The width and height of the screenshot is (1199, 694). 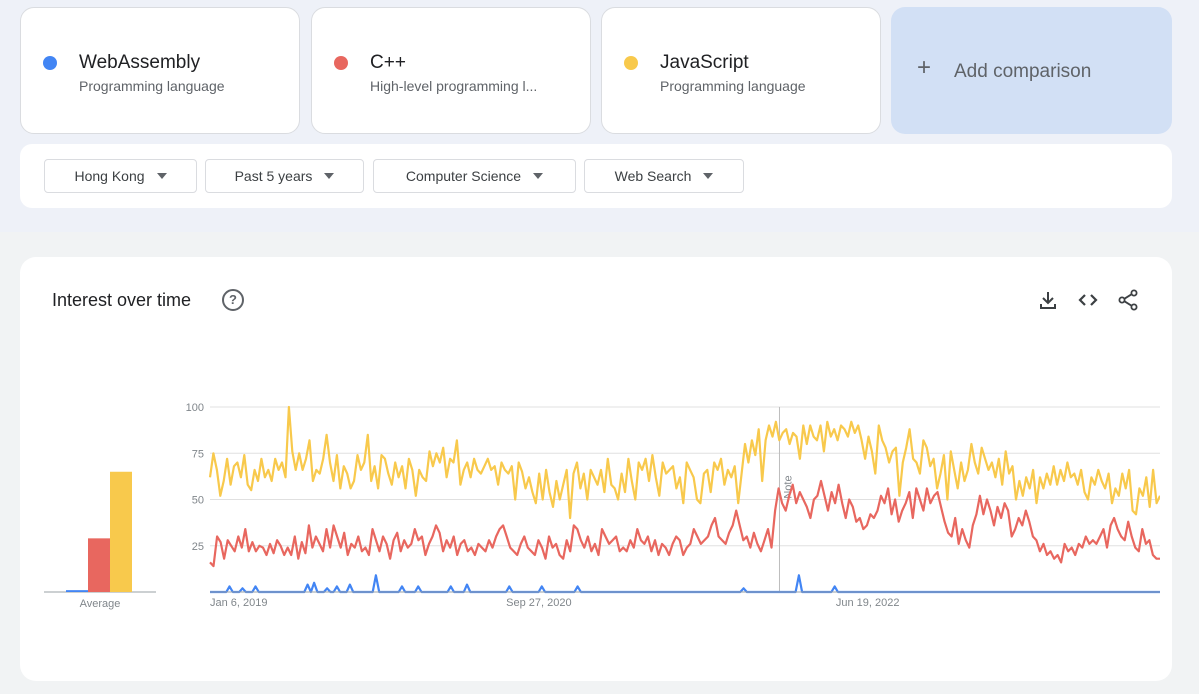 I want to click on average-bar-c, so click(x=99, y=565).